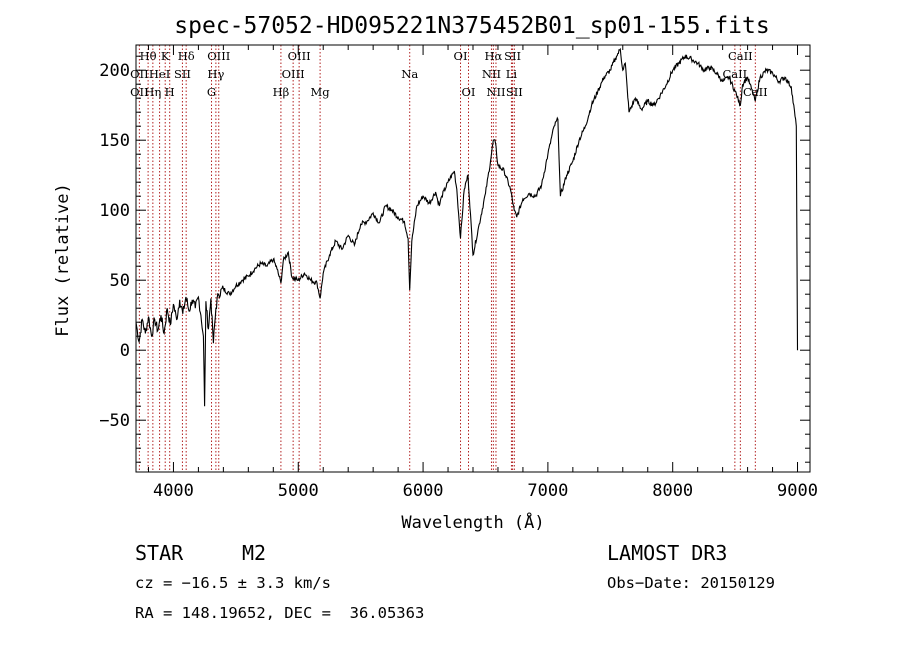 The width and height of the screenshot is (900, 649). Describe the element at coordinates (173, 491) in the screenshot. I see `x-tick-label: 4000` at that location.